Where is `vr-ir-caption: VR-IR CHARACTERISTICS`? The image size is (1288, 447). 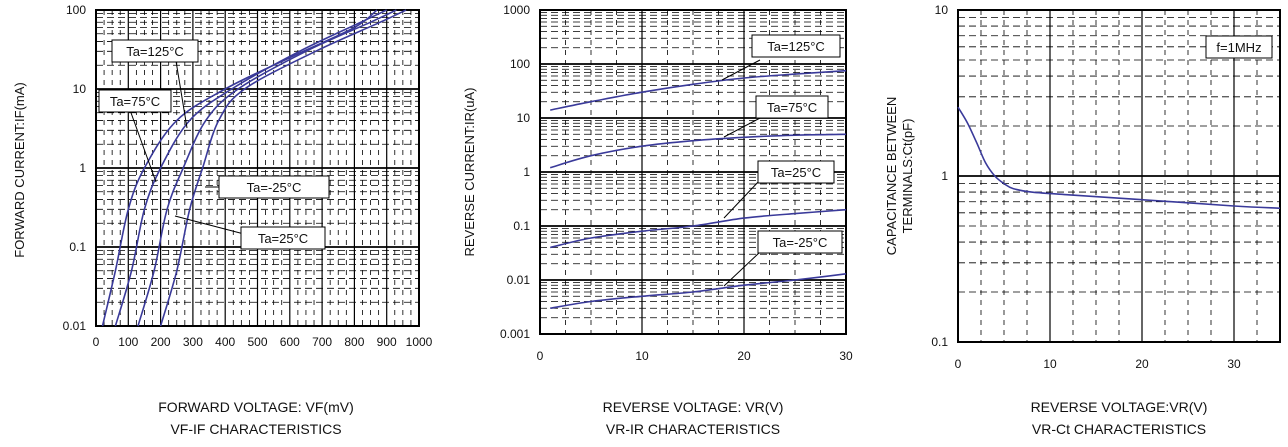 vr-ir-caption: VR-IR CHARACTERISTICS is located at coordinates (693, 429).